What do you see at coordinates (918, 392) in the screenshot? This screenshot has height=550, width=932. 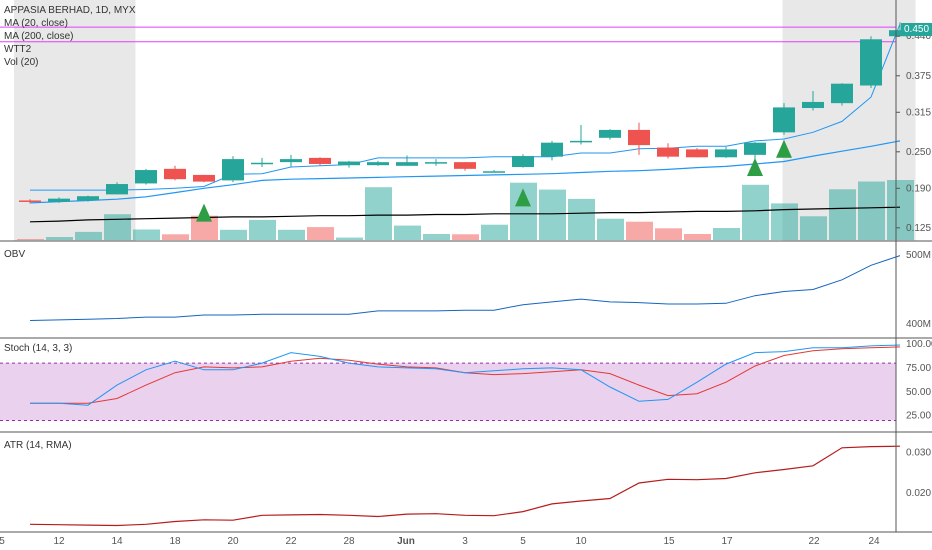 I see `stoch-tick-label: 50.00` at bounding box center [918, 392].